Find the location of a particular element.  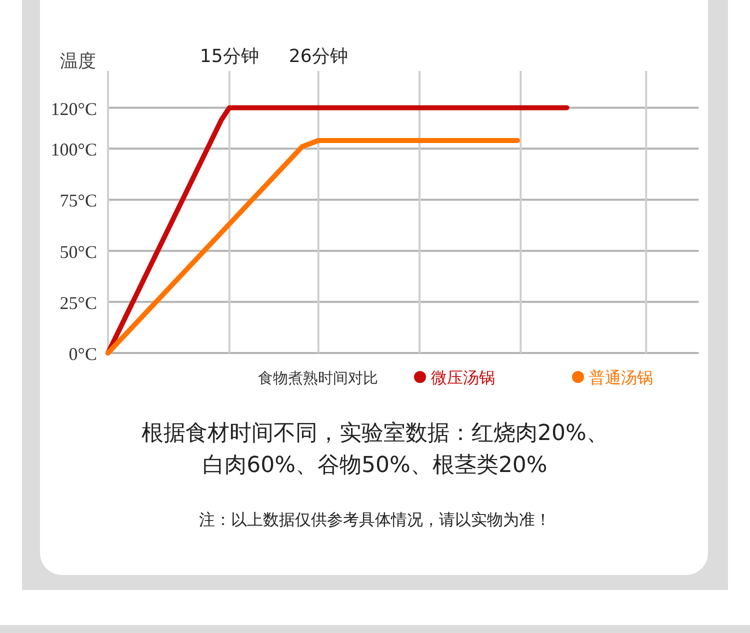

legend-title: 食物煮熟时间对比 is located at coordinates (318, 378).